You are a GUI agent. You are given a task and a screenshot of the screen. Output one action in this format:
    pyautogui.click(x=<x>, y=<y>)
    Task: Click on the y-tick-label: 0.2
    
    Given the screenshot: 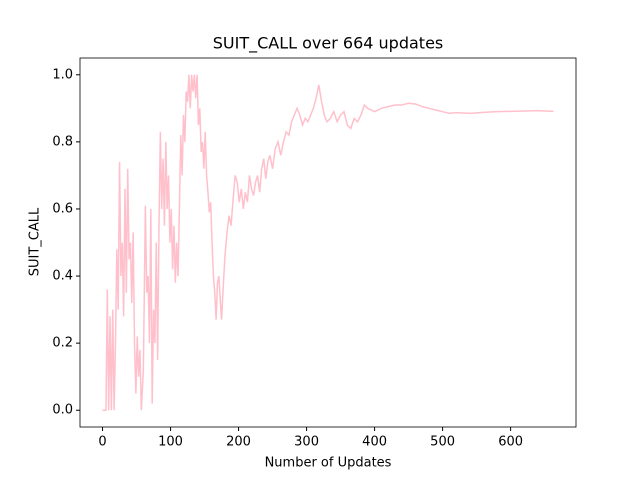 What is the action you would take?
    pyautogui.click(x=62, y=343)
    